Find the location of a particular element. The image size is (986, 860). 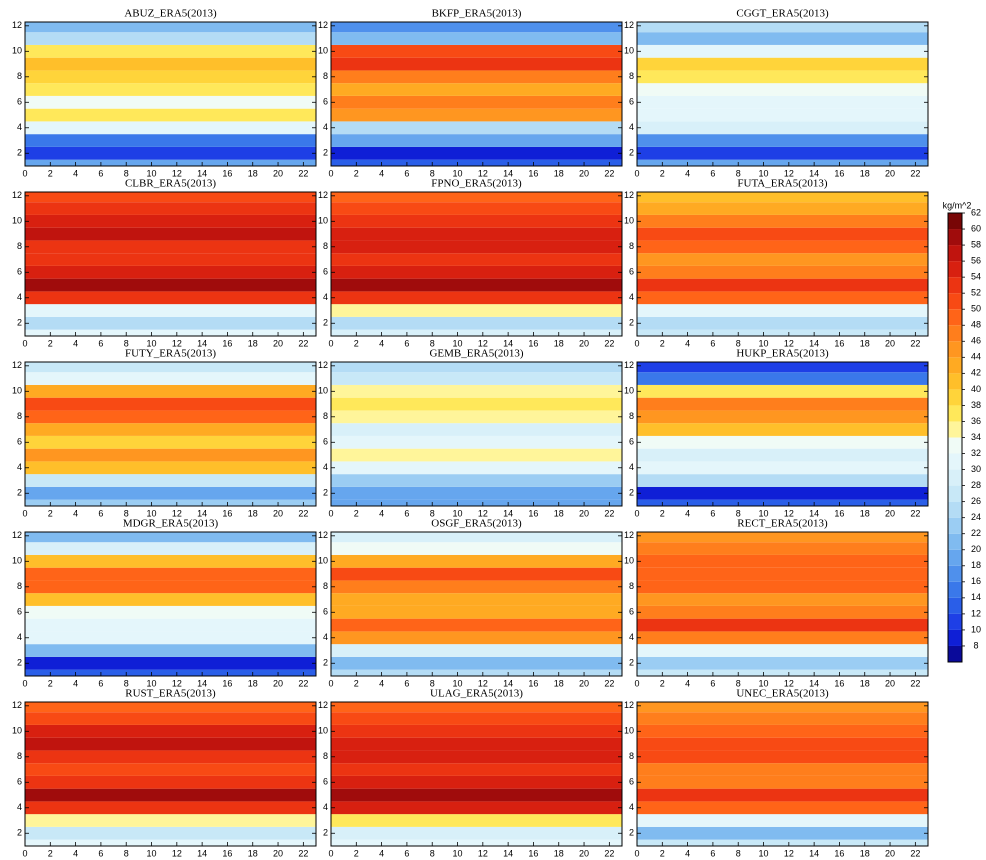

plot-area is located at coordinates (782, 604).